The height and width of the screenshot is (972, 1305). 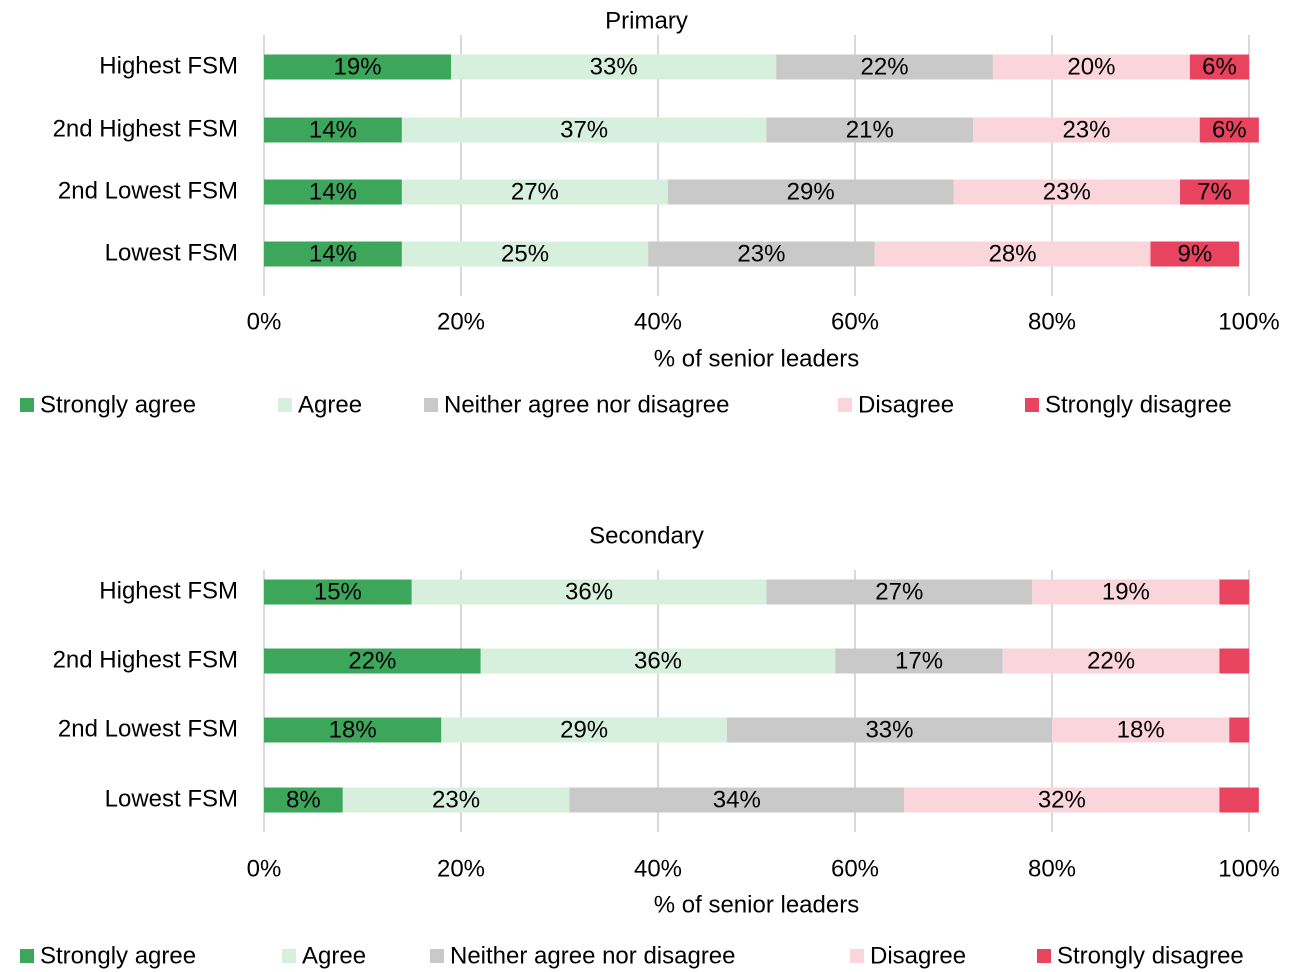 What do you see at coordinates (525, 253) in the screenshot?
I see `data-label: 25%` at bounding box center [525, 253].